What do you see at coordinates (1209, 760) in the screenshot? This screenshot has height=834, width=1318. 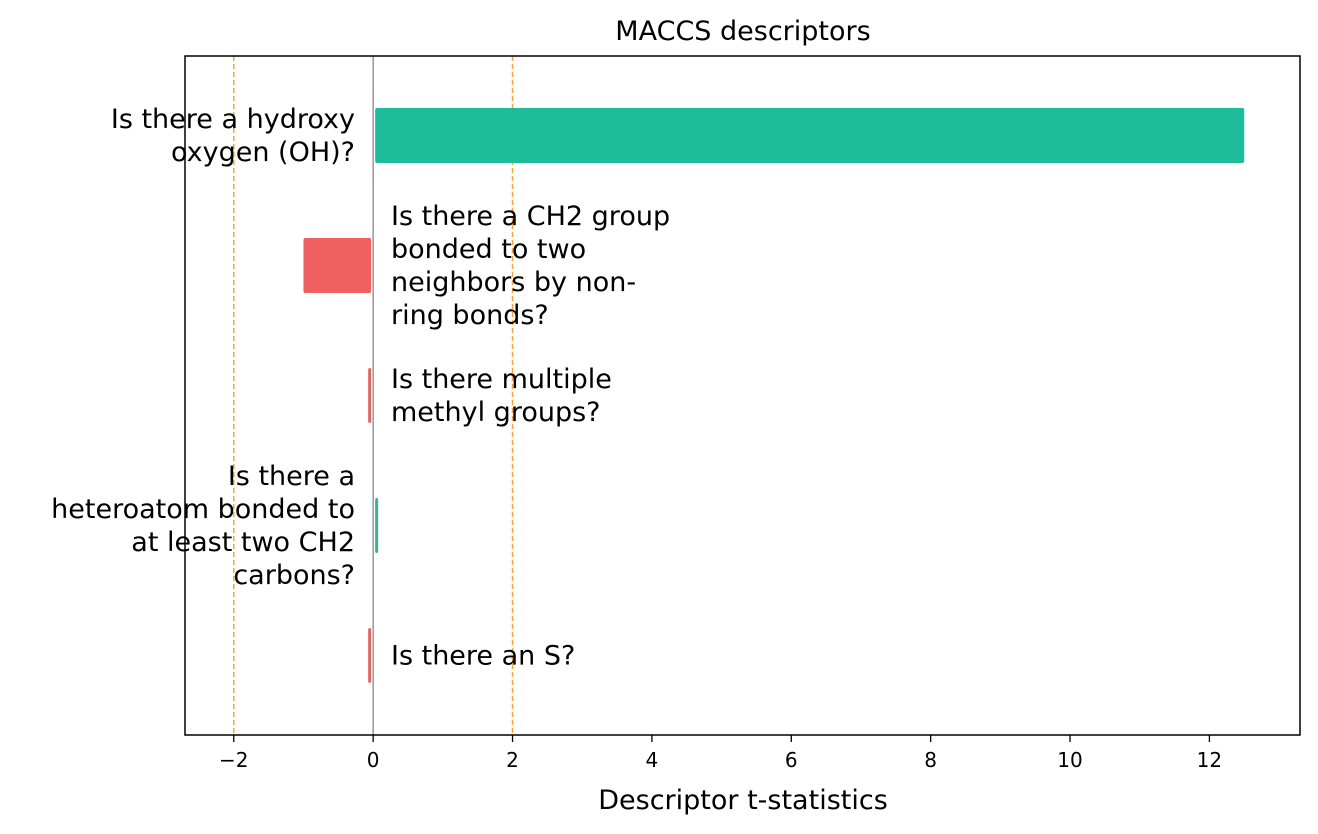 I see `x-tick-label-7: 12` at bounding box center [1209, 760].